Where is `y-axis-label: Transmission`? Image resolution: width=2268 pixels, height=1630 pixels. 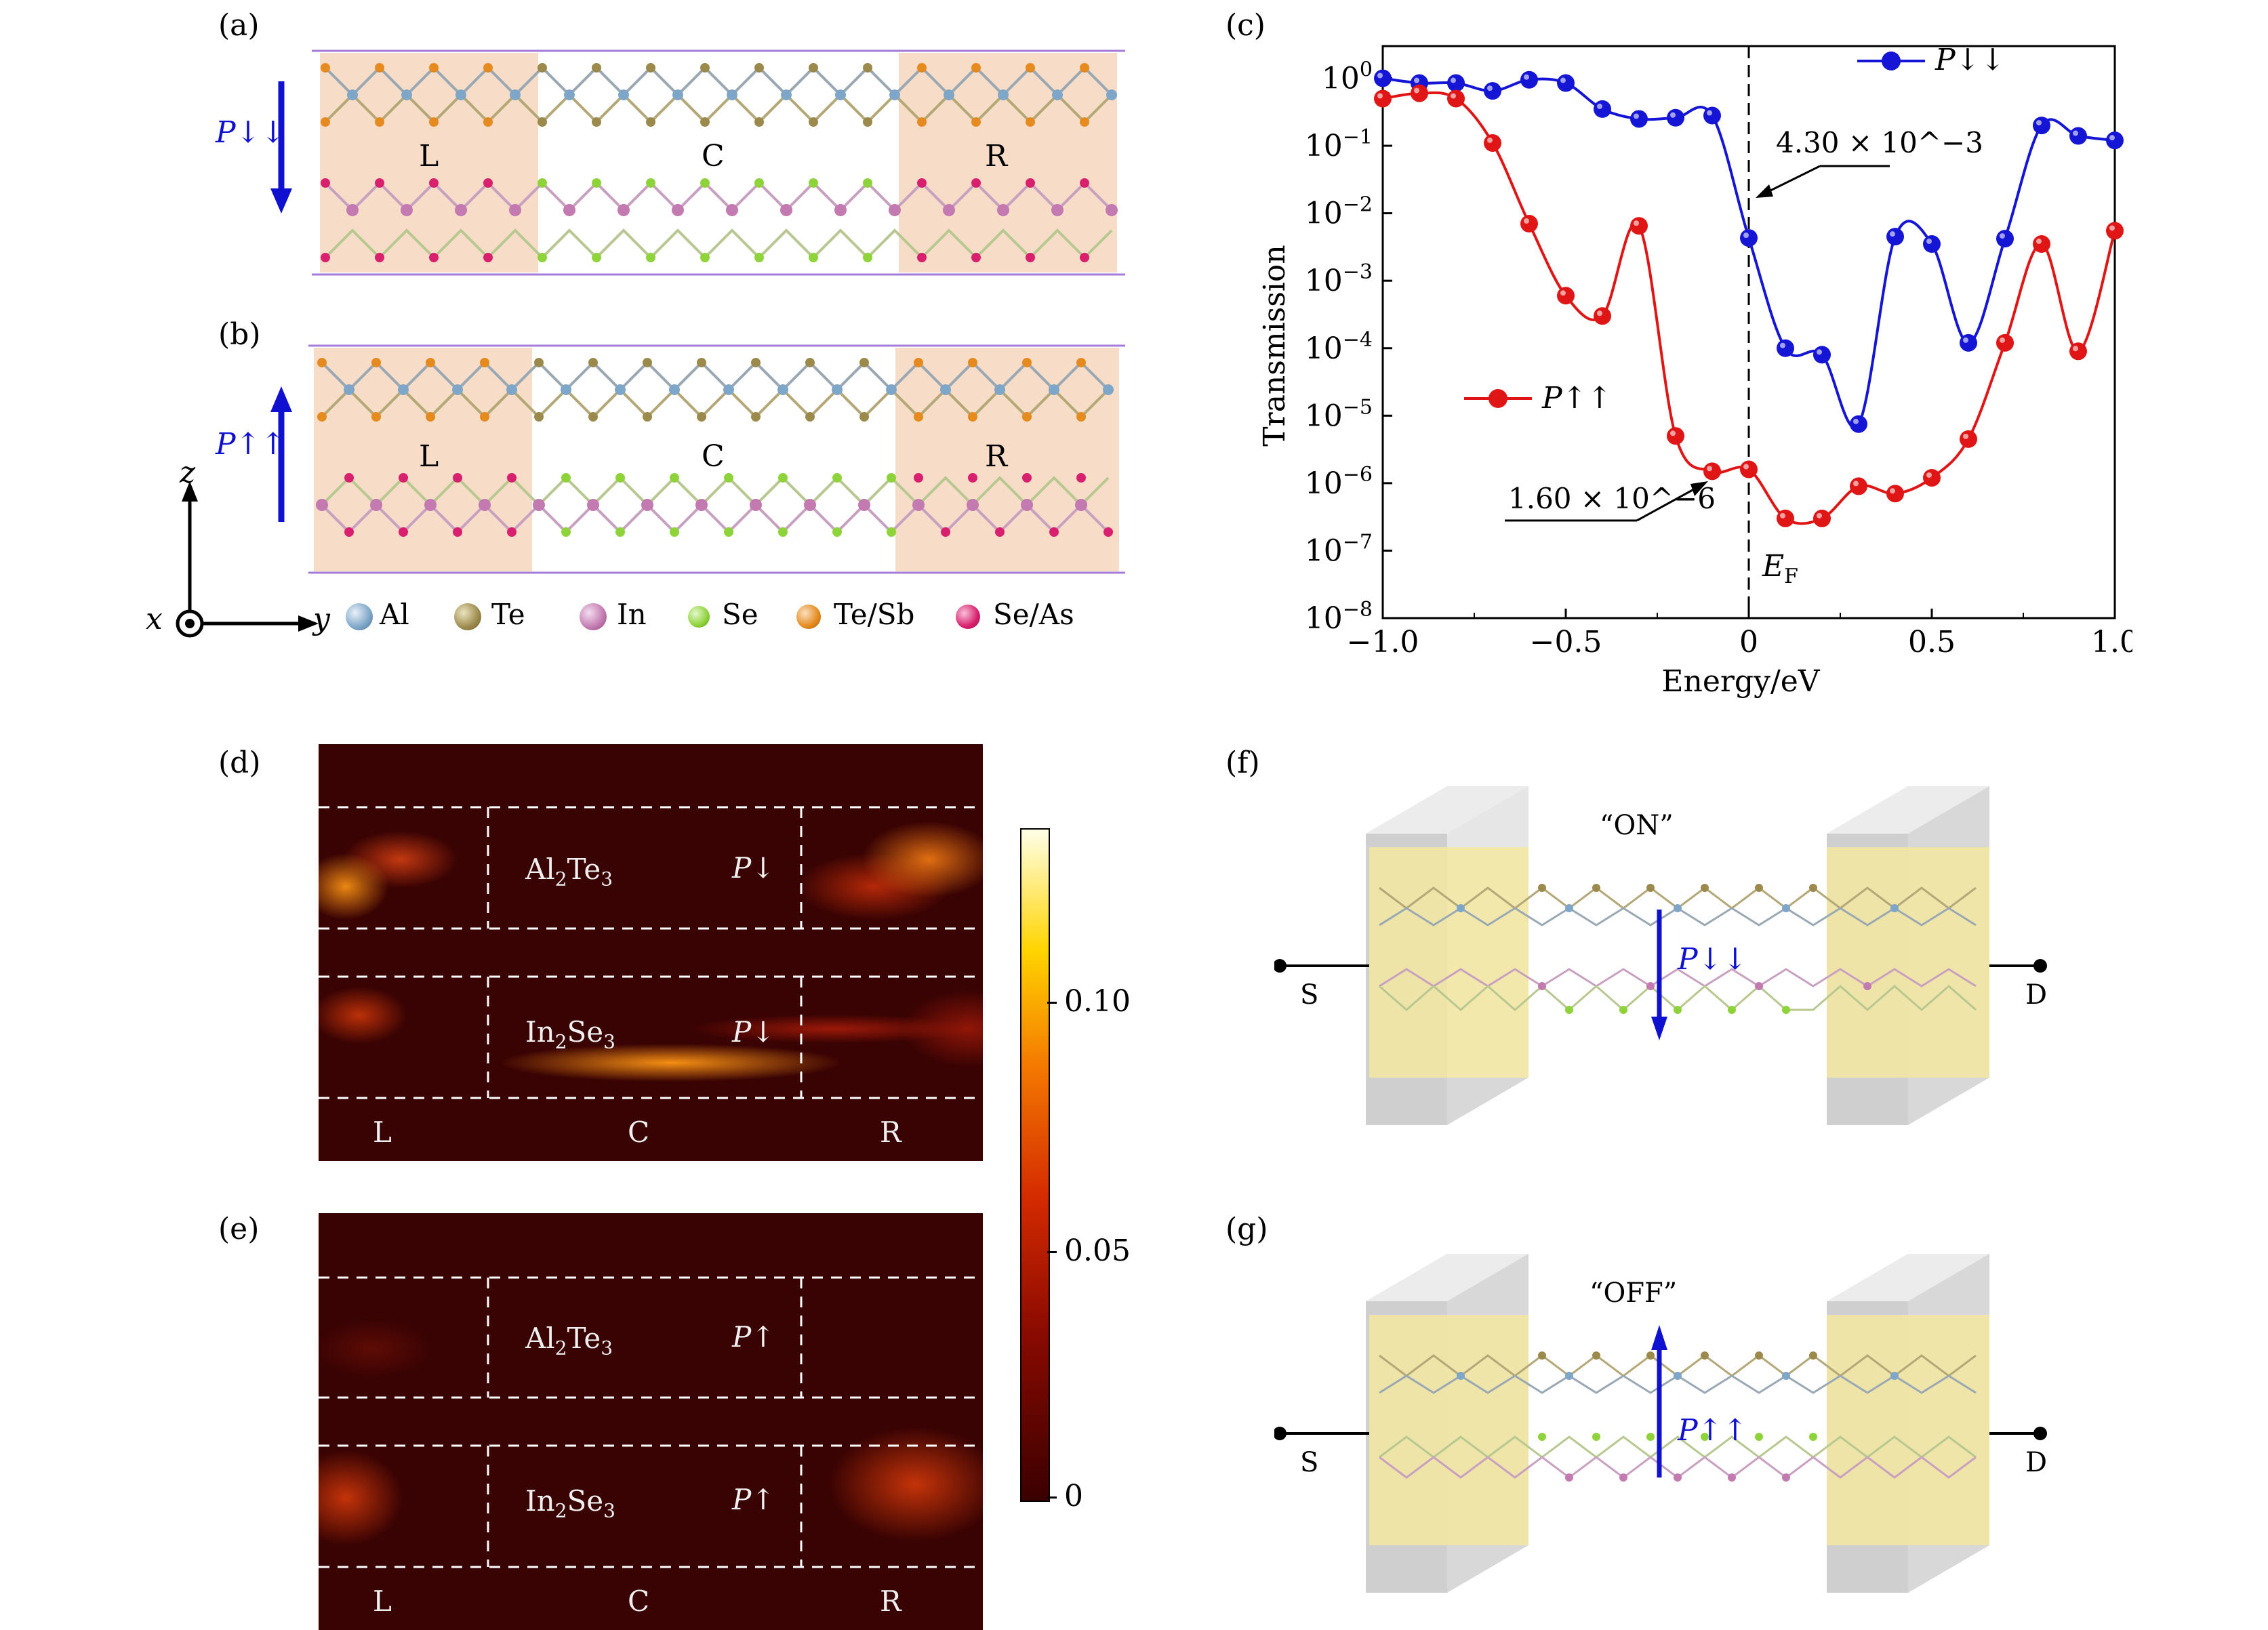 y-axis-label: Transmission is located at coordinates (1274, 345).